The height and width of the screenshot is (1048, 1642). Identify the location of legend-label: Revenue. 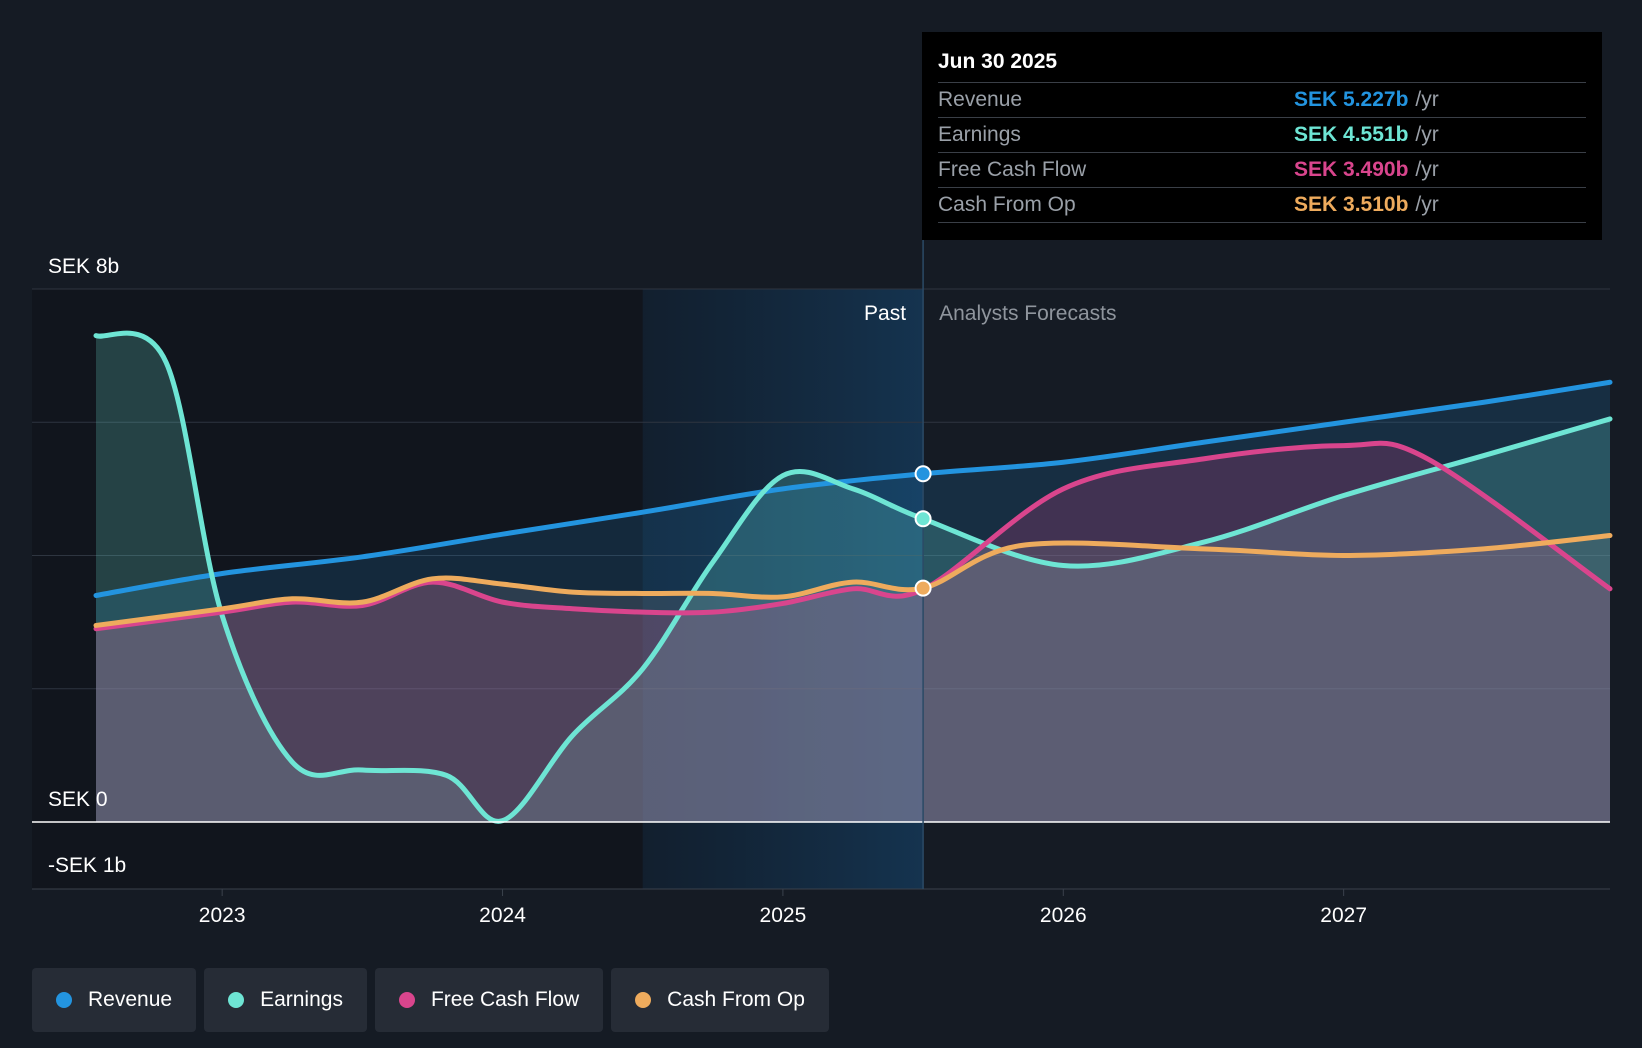
(130, 999).